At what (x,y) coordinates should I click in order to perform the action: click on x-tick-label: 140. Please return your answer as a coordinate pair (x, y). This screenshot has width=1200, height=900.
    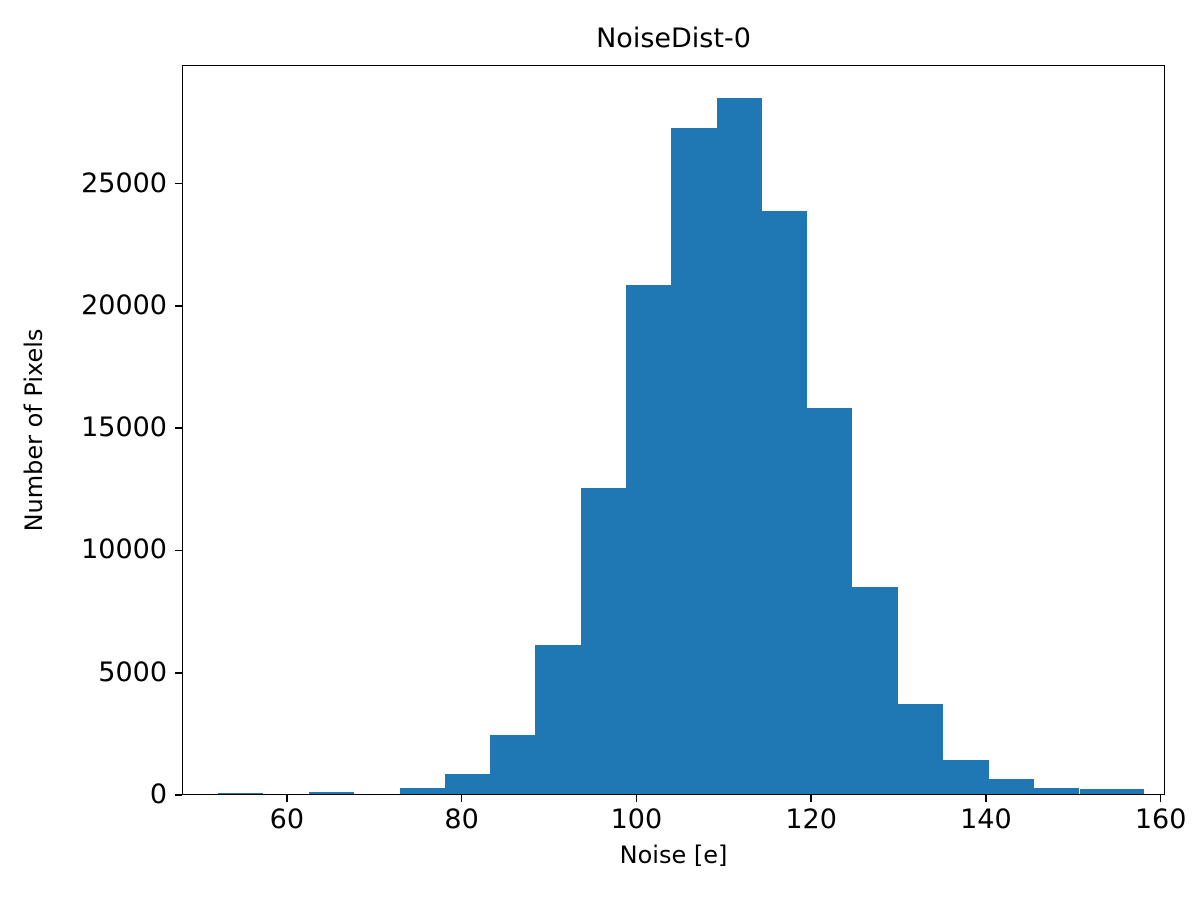
    Looking at the image, I should click on (986, 819).